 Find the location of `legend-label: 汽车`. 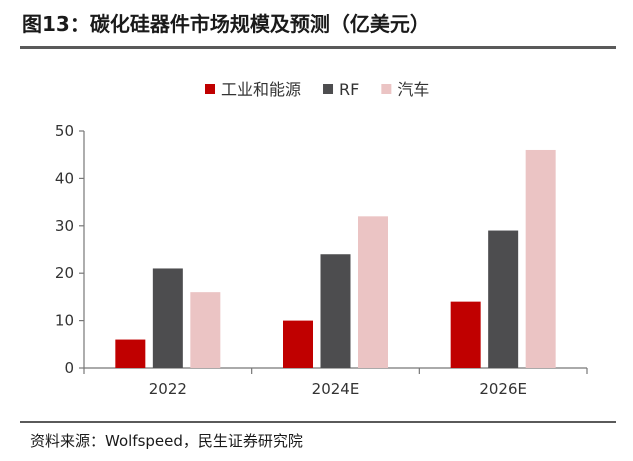

legend-label: 汽车 is located at coordinates (413, 89).